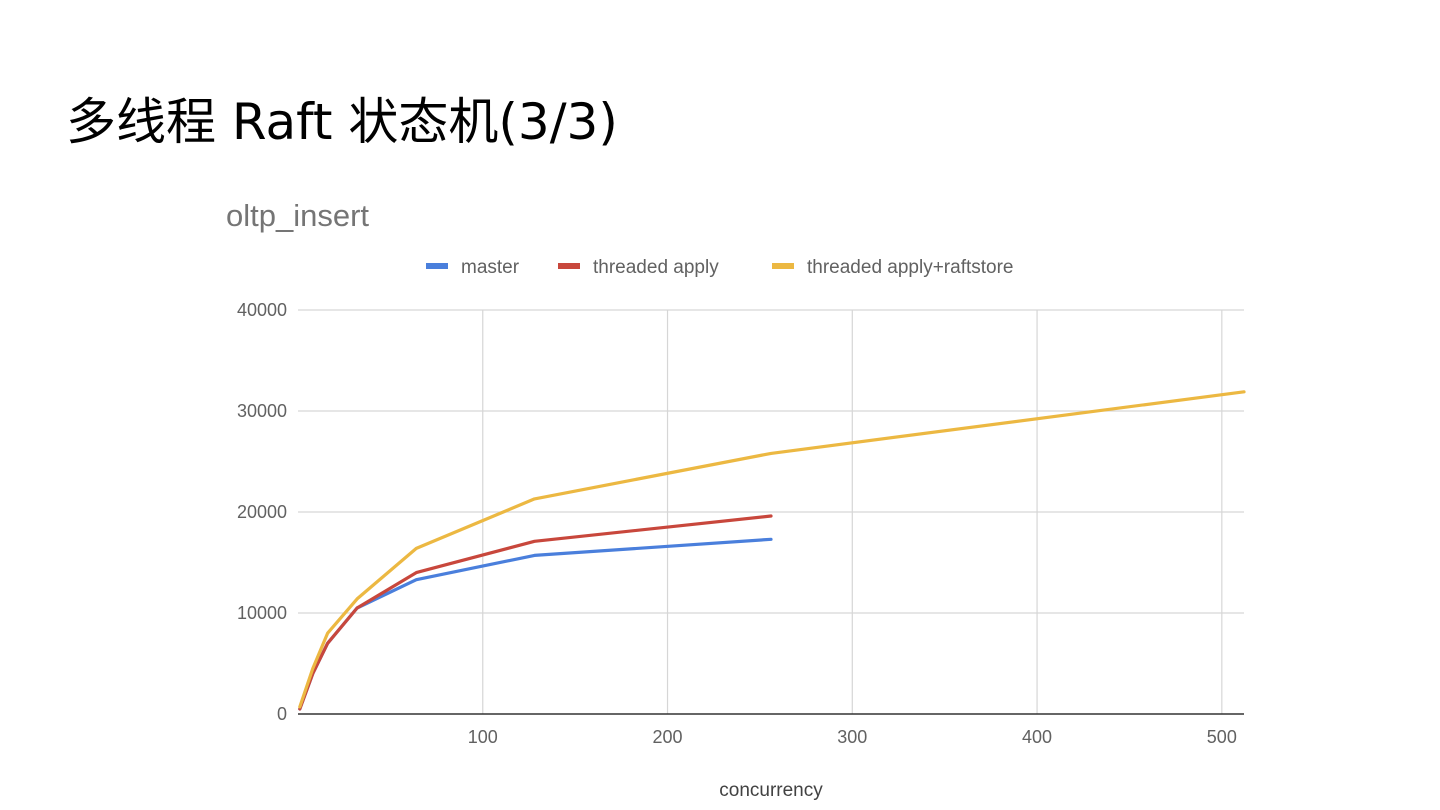  I want to click on y-tick-label: 0, so click(282, 714).